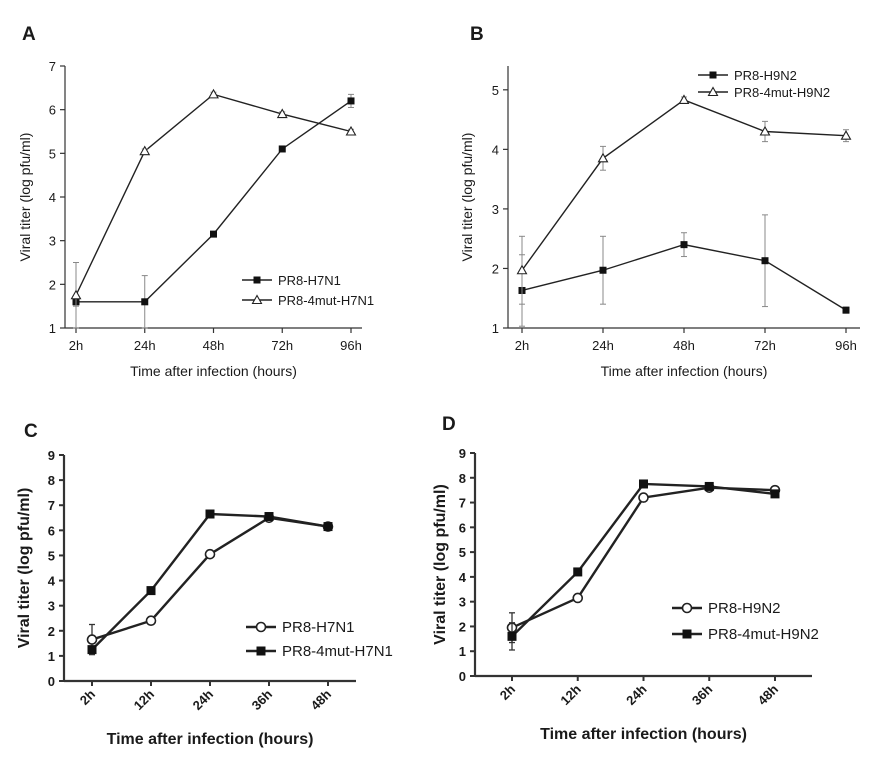 The image size is (877, 760). I want to click on series-line, so click(213, 194).